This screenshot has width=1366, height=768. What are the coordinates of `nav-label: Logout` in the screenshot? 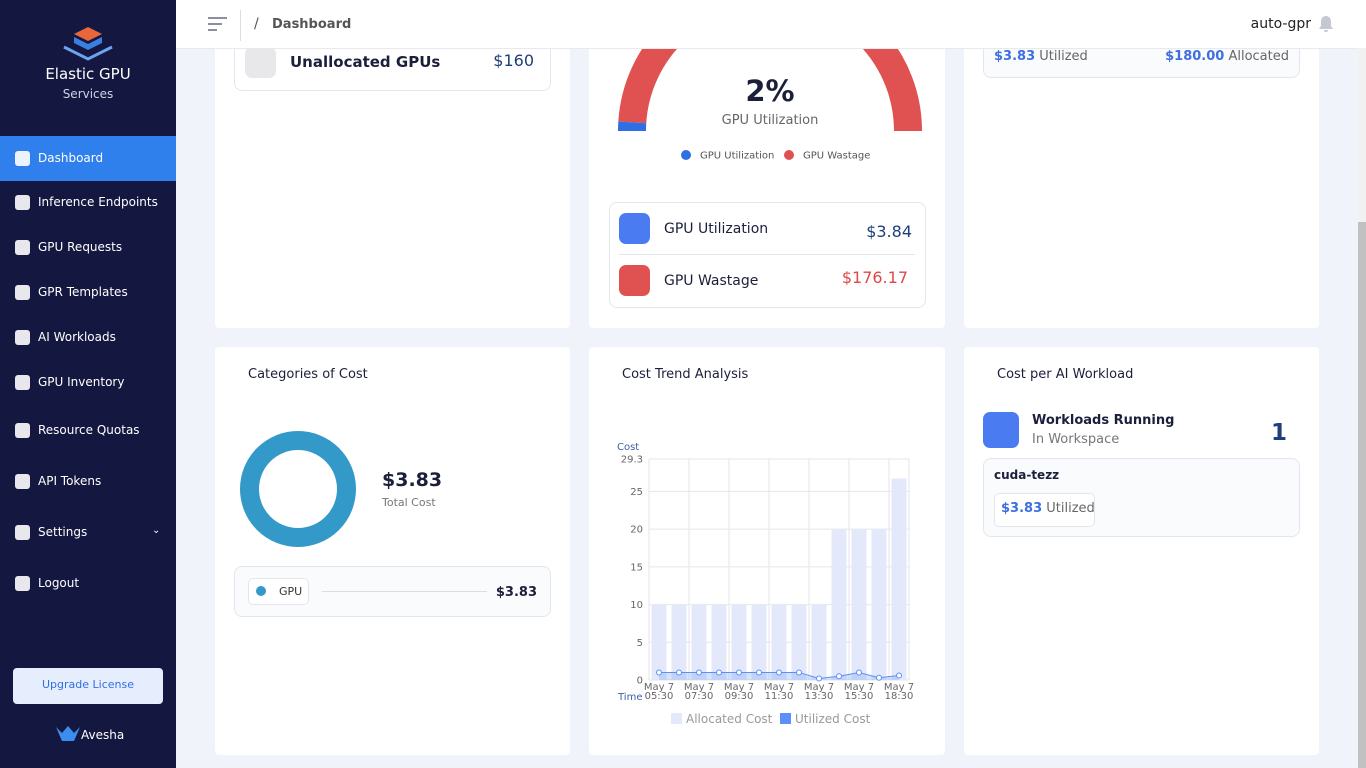 It's located at (59, 583).